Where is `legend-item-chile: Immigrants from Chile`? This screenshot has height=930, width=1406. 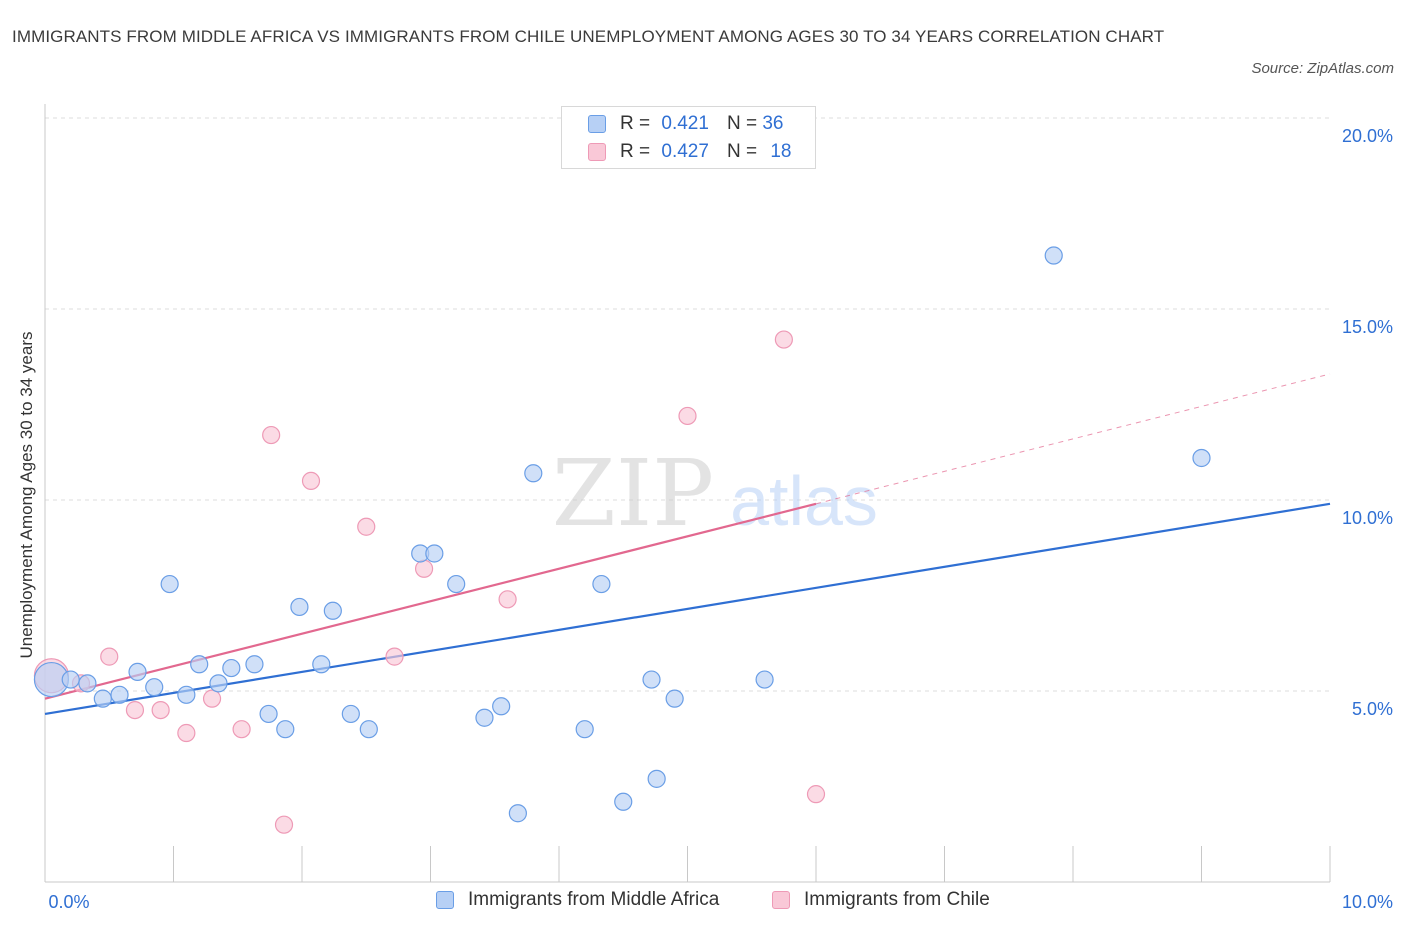 legend-item-chile: Immigrants from Chile is located at coordinates (881, 900).